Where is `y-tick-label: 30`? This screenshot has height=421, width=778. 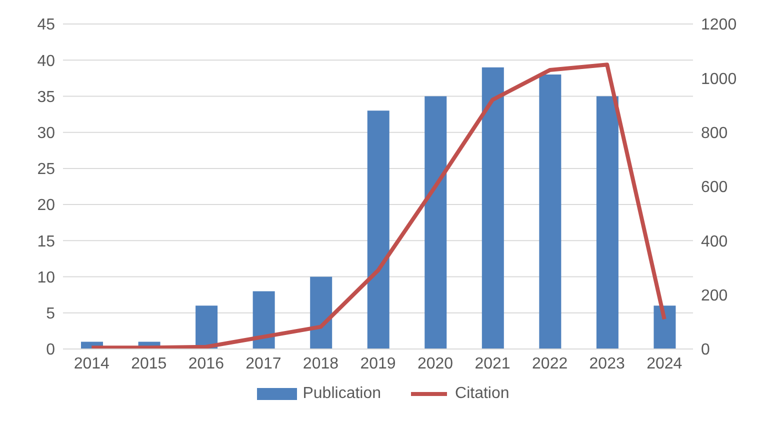
y-tick-label: 30 is located at coordinates (46, 133).